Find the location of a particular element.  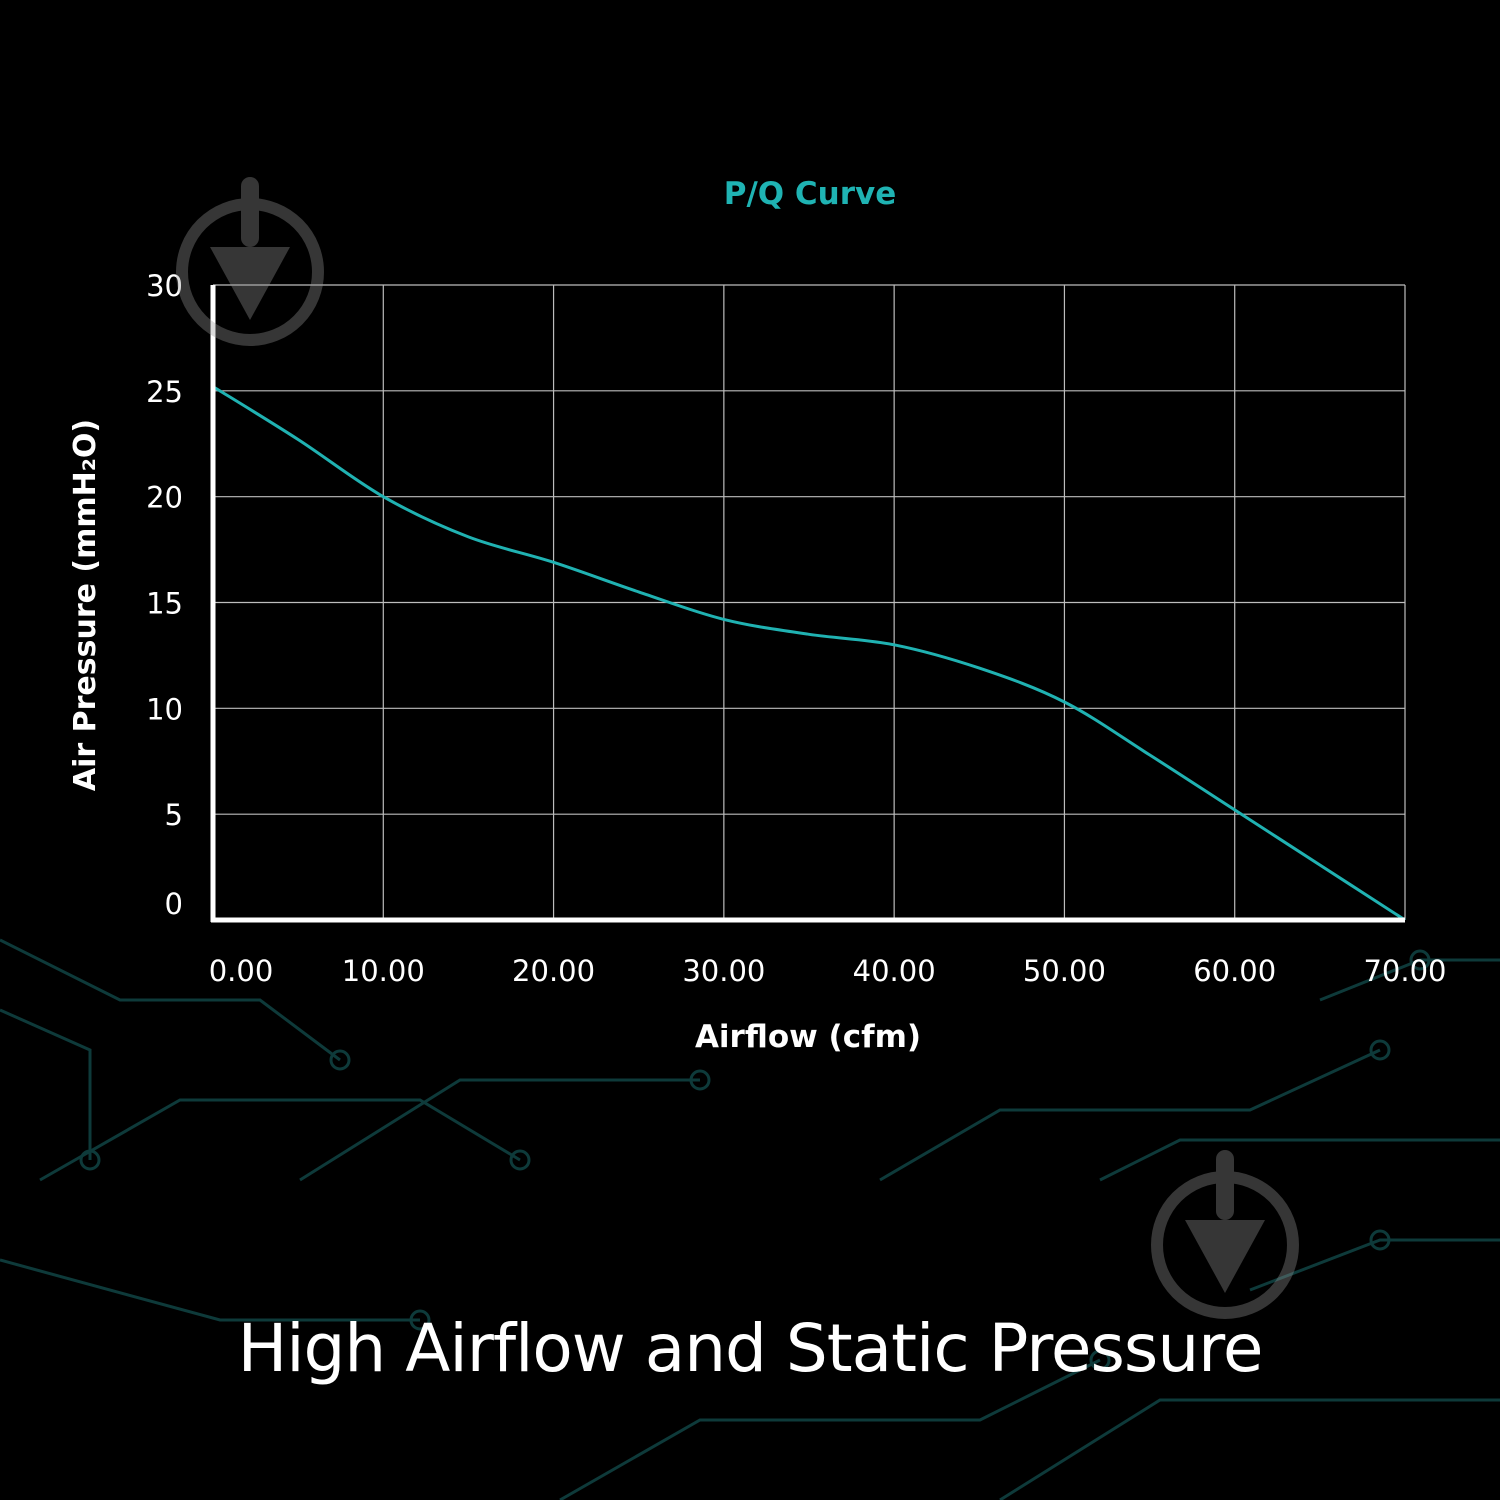

y-tick-labels: 30 25 20 15 10 5 0 is located at coordinates (164, 595).